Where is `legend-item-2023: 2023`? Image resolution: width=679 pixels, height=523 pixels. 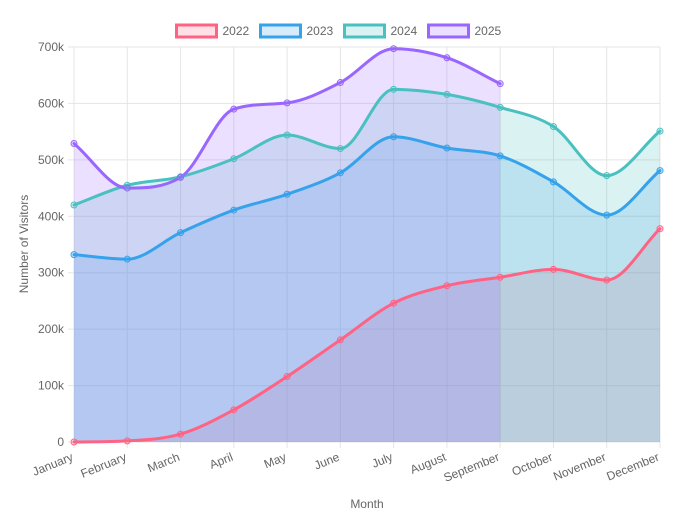
legend-item-2023: 2023 is located at coordinates (296, 31).